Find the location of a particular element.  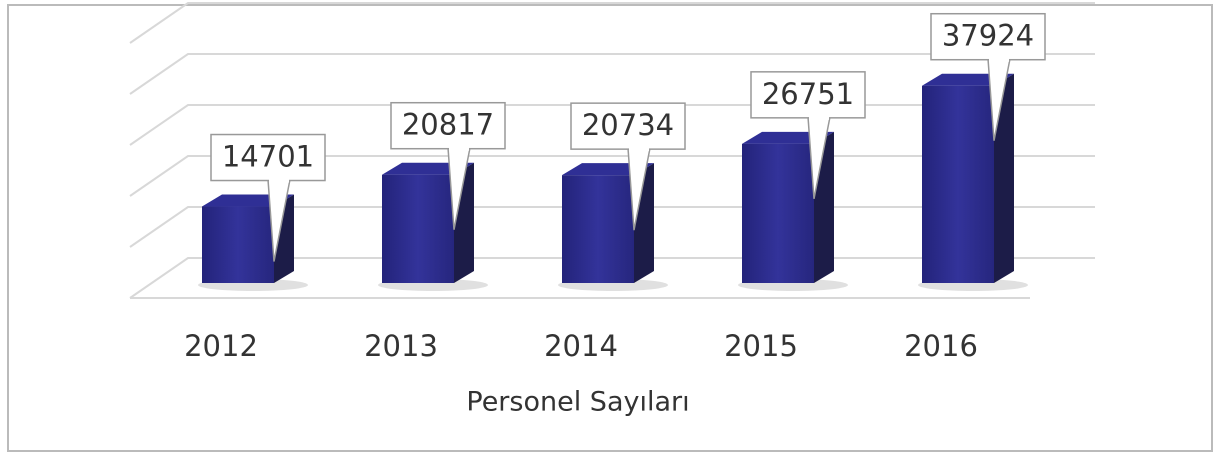

data-label: 37924 is located at coordinates (988, 36).